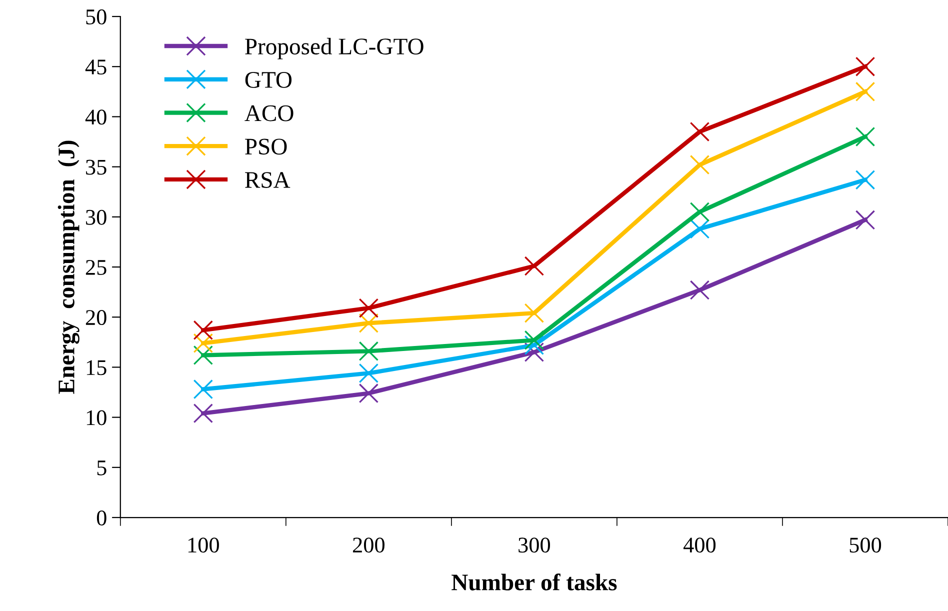 The height and width of the screenshot is (611, 948). Describe the element at coordinates (69, 267) in the screenshot. I see `y-axis-title: Energy consumption (J)` at that location.